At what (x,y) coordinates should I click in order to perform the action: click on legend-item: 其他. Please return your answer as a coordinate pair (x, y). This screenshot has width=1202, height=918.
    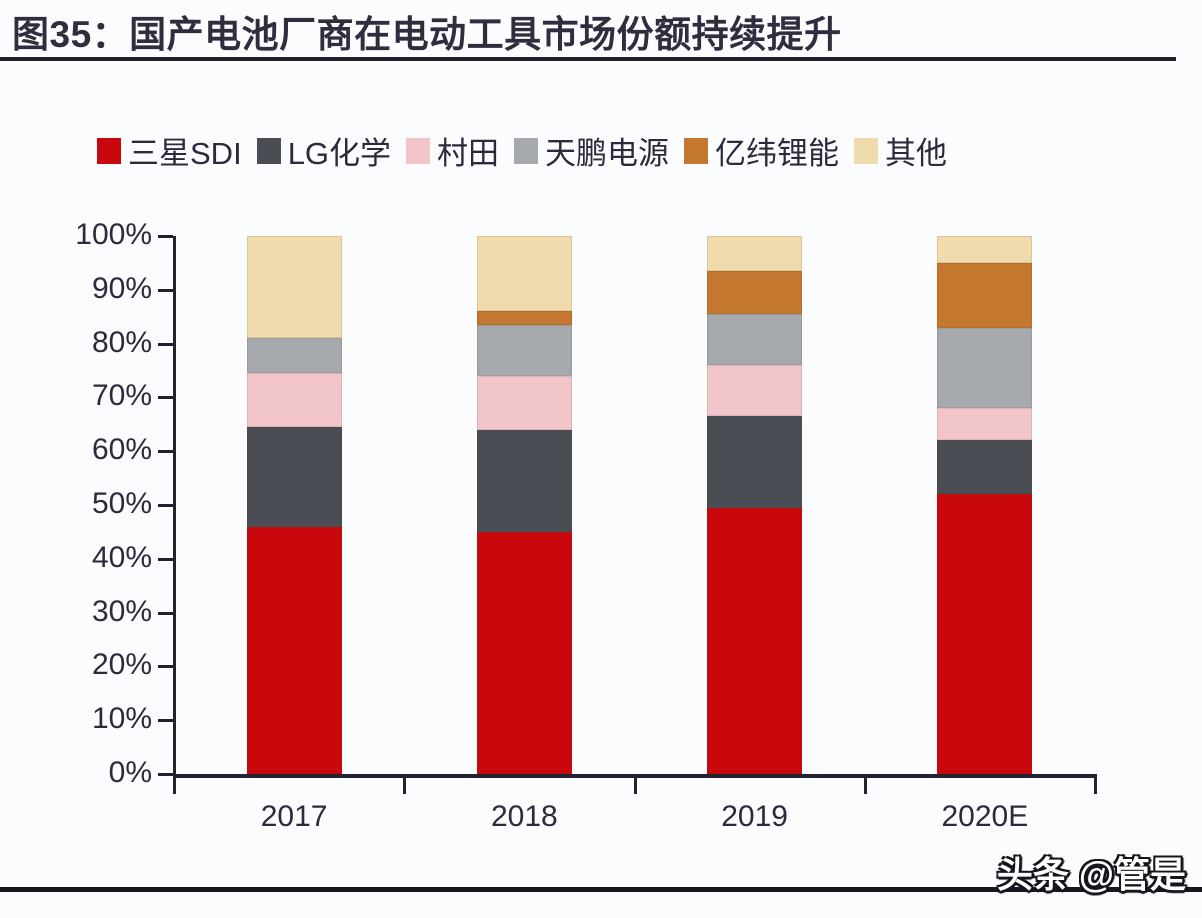
    Looking at the image, I should click on (900, 150).